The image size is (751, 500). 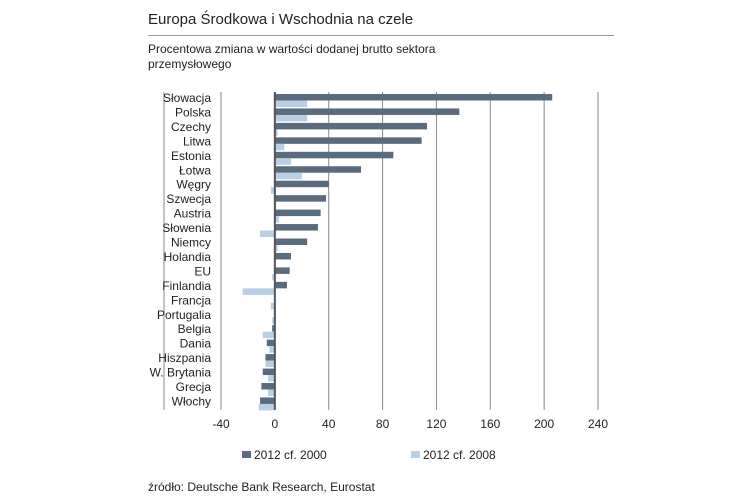 I want to click on x-tick-label: 40, so click(x=329, y=424).